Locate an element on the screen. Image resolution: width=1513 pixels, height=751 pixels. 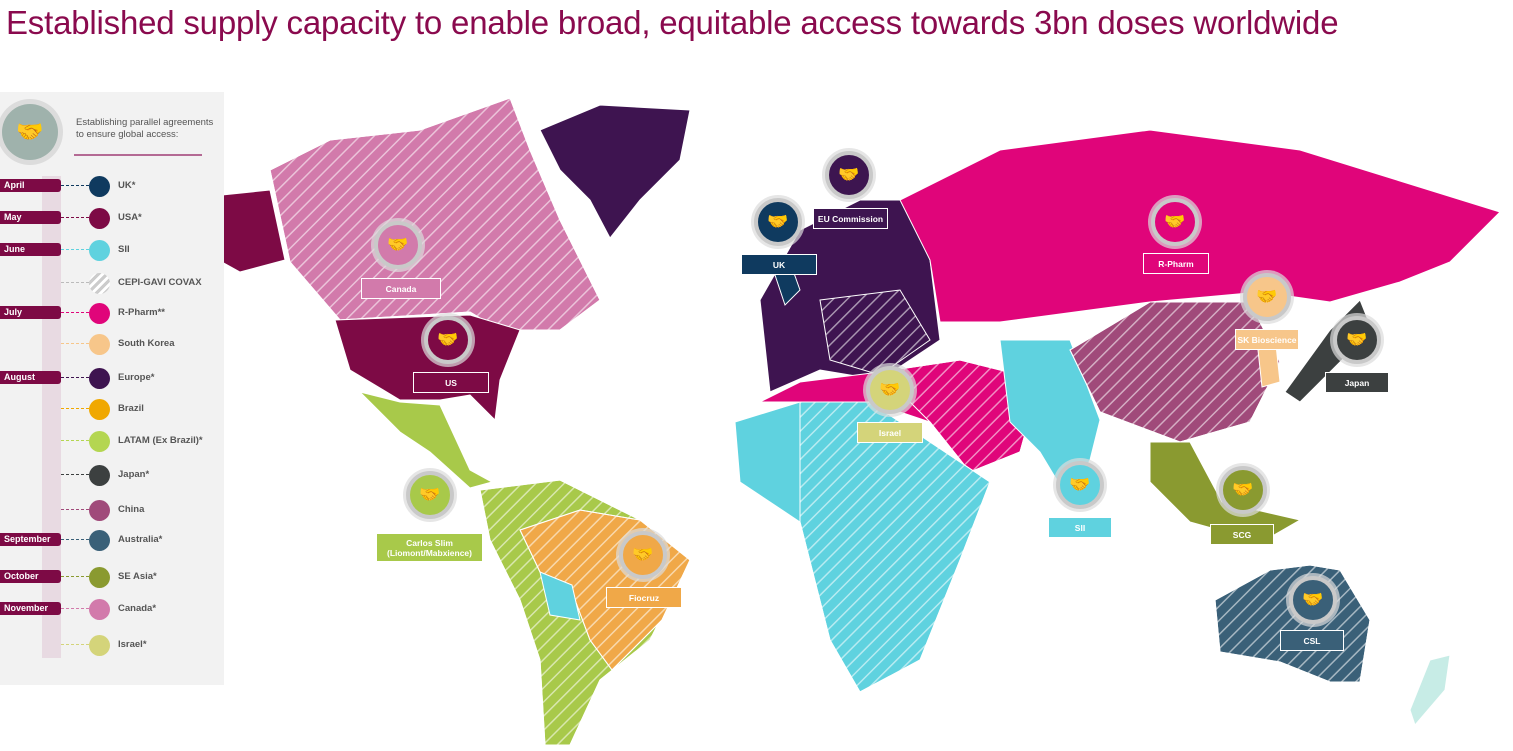
region-russia is located at coordinates (1200, 226).